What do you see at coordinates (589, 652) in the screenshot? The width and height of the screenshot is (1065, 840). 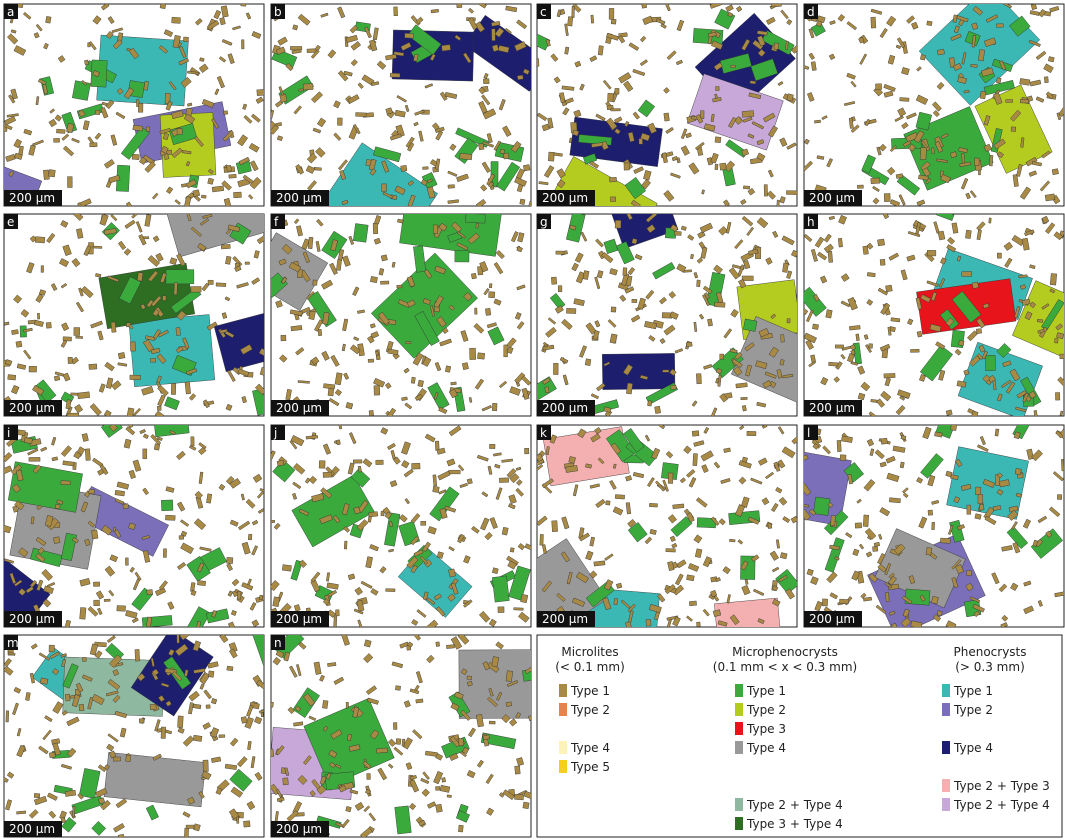 I see `legend-title: Microlites` at bounding box center [589, 652].